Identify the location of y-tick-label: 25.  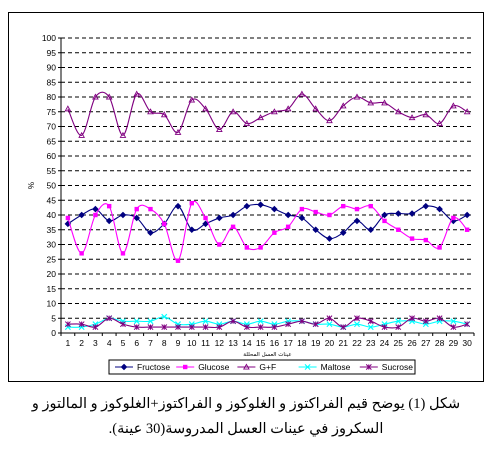
(52, 259).